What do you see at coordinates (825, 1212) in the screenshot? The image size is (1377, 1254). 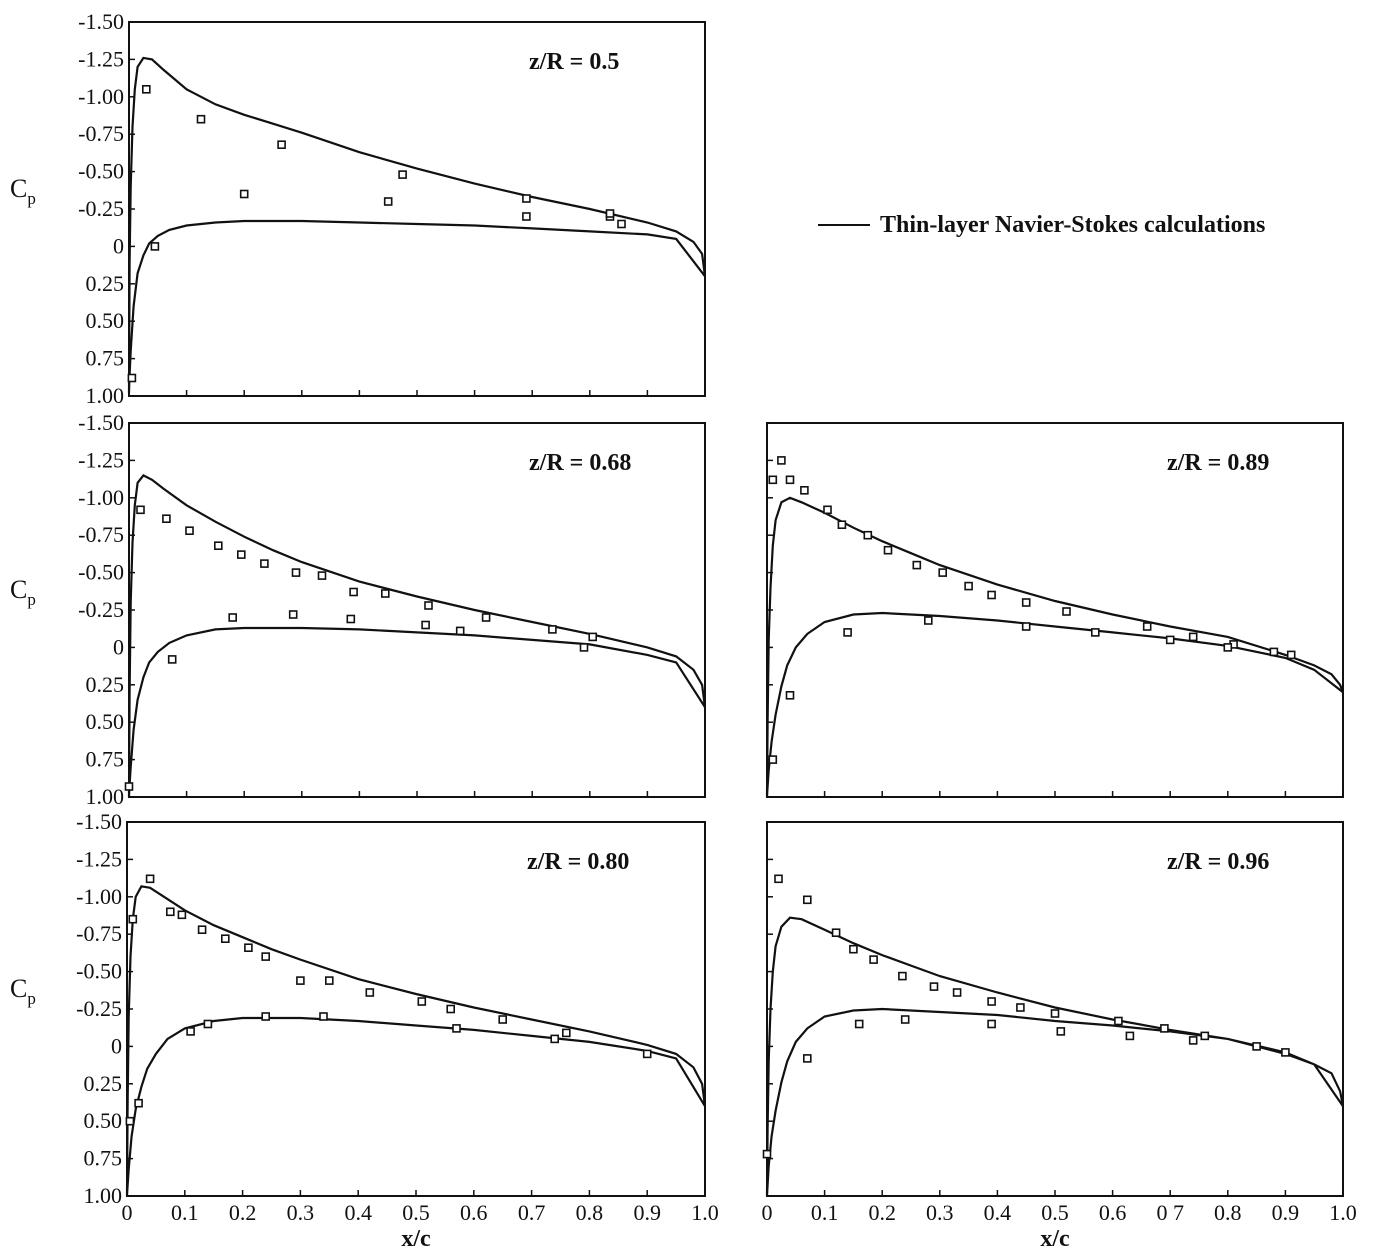 I see `x-tick-label: 0.1` at bounding box center [825, 1212].